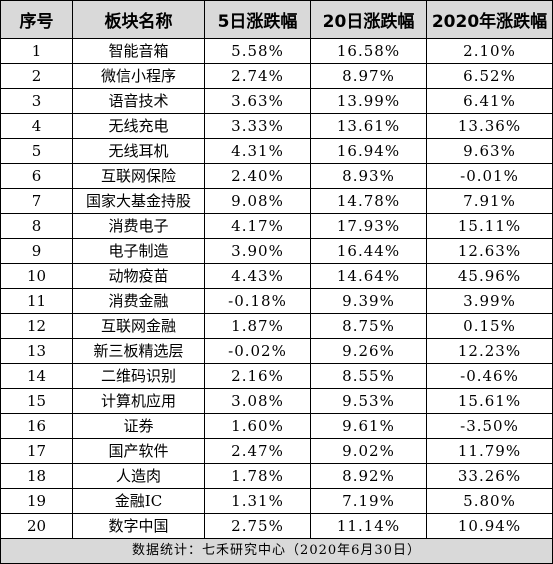 This screenshot has height=564, width=553. I want to click on table-row: 19 金融IC 1.31% 7.19% 5.80%, so click(276, 501).